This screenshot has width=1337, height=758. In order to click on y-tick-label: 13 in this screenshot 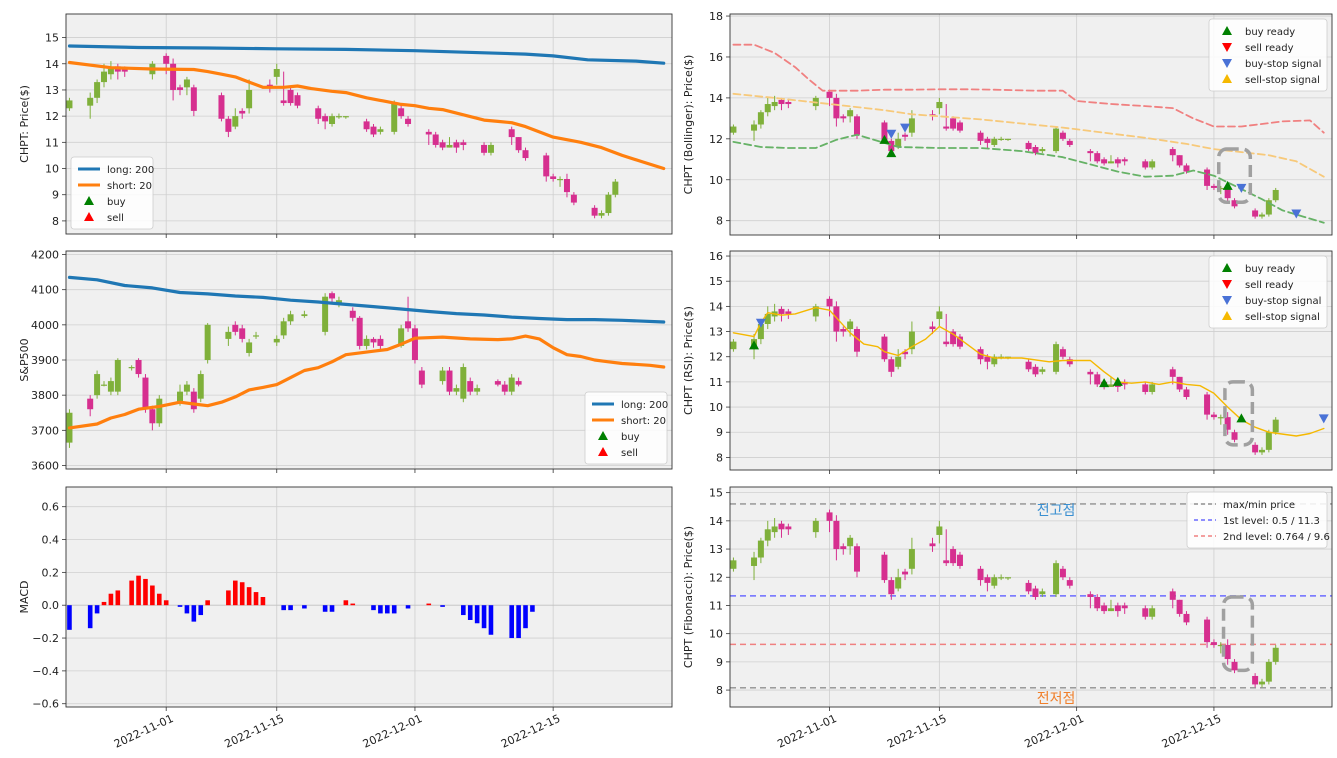, I will do `click(716, 332)`.